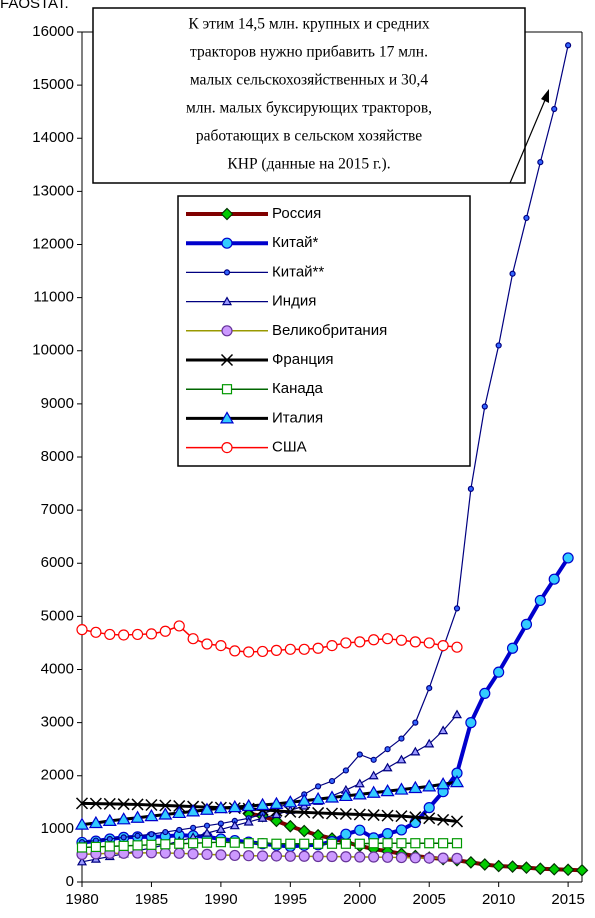 The image size is (595, 918). What do you see at coordinates (53, 137) in the screenshot?
I see `y-tick-label: 14000` at bounding box center [53, 137].